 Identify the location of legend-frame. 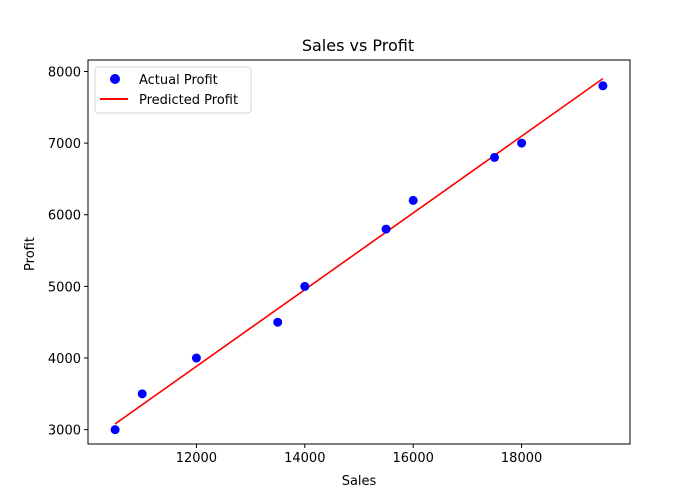
(173, 90).